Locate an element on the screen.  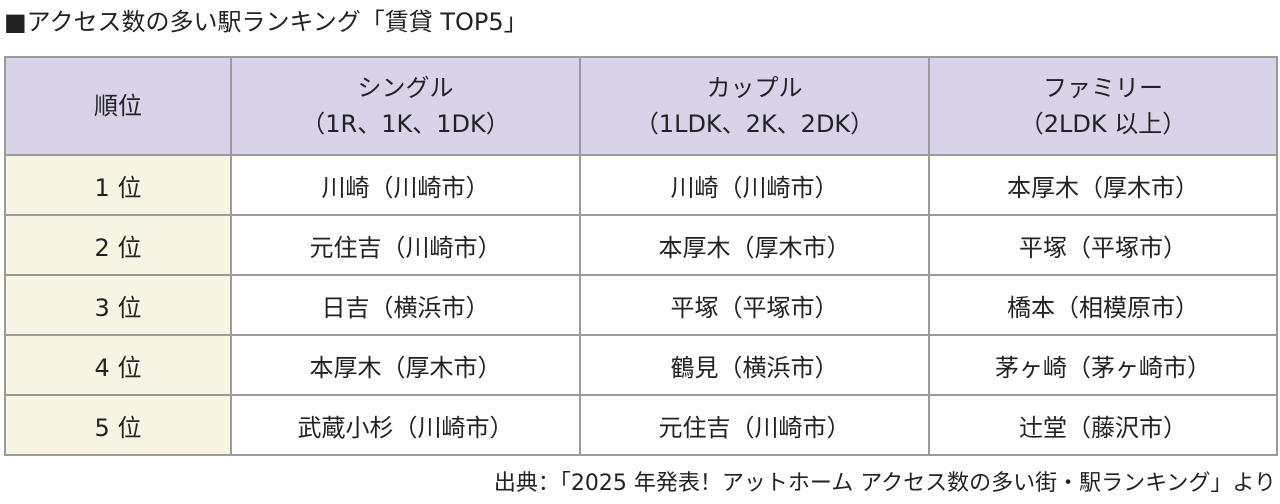
header-couple-label: カップル is located at coordinates (754, 88).